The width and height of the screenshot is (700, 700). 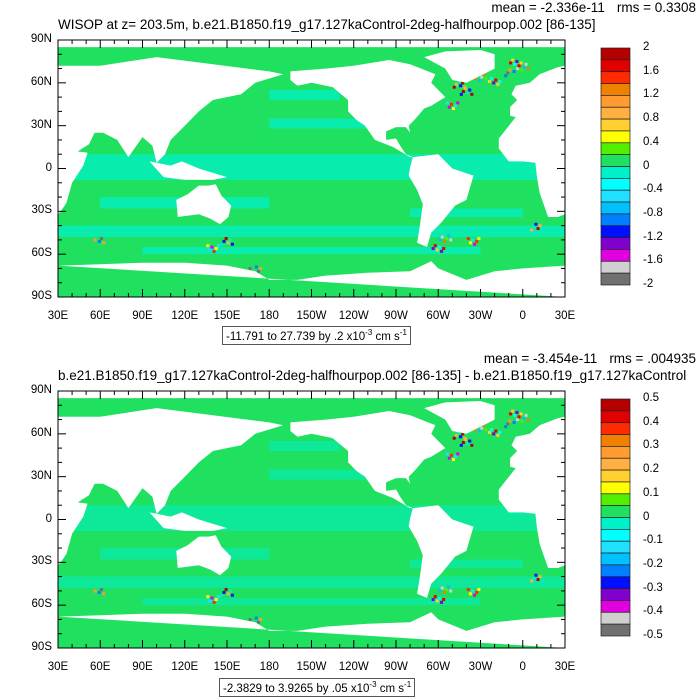 What do you see at coordinates (651, 94) in the screenshot?
I see `colorbar-label: 1.2` at bounding box center [651, 94].